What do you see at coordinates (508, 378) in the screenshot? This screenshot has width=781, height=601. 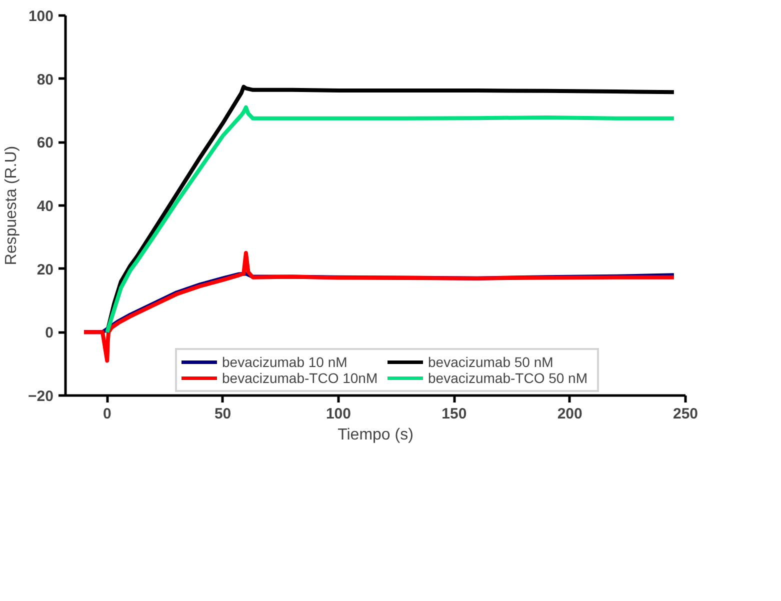 I see `legend-label: bevacizumab-TCO 50 nM` at bounding box center [508, 378].